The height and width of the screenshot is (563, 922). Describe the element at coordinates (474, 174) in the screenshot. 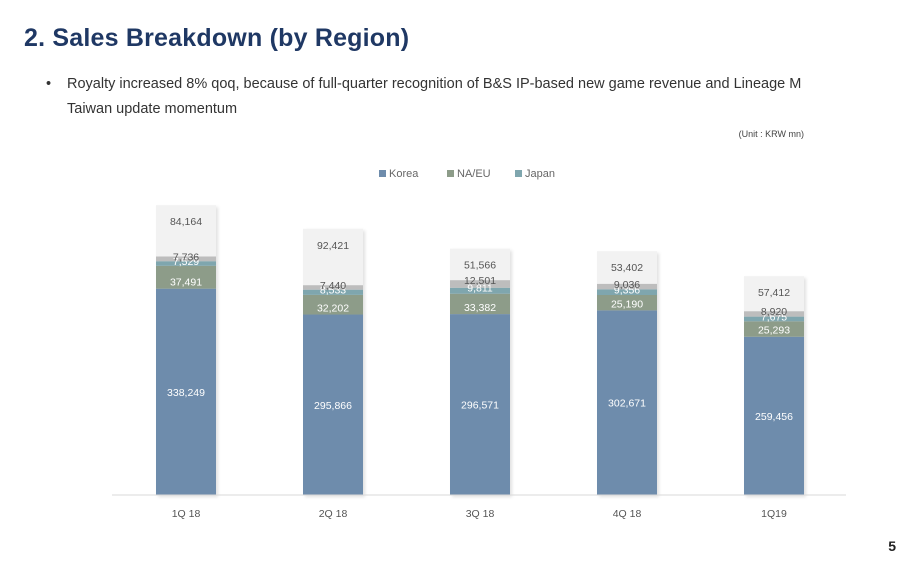

I see `legend-label-na-eu: NA/EU` at that location.